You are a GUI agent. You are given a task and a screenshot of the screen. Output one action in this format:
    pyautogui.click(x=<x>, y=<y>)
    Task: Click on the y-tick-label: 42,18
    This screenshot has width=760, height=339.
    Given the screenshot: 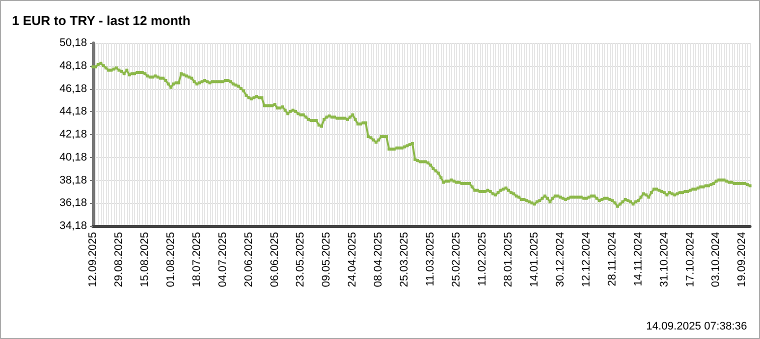 What is the action you would take?
    pyautogui.click(x=73, y=134)
    